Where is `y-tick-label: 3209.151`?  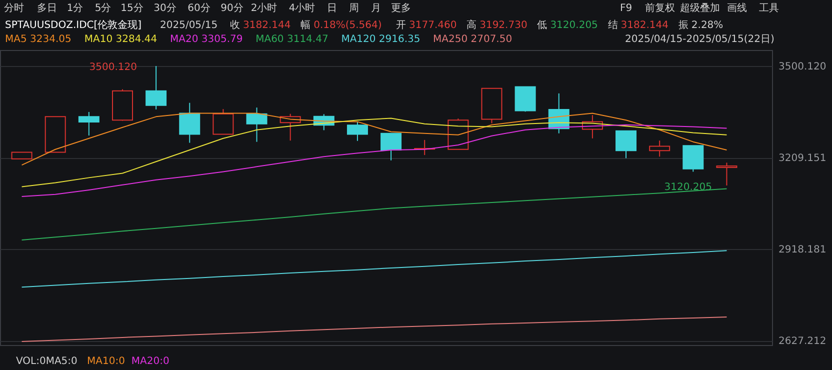
y-tick-label: 3209.151 is located at coordinates (802, 158).